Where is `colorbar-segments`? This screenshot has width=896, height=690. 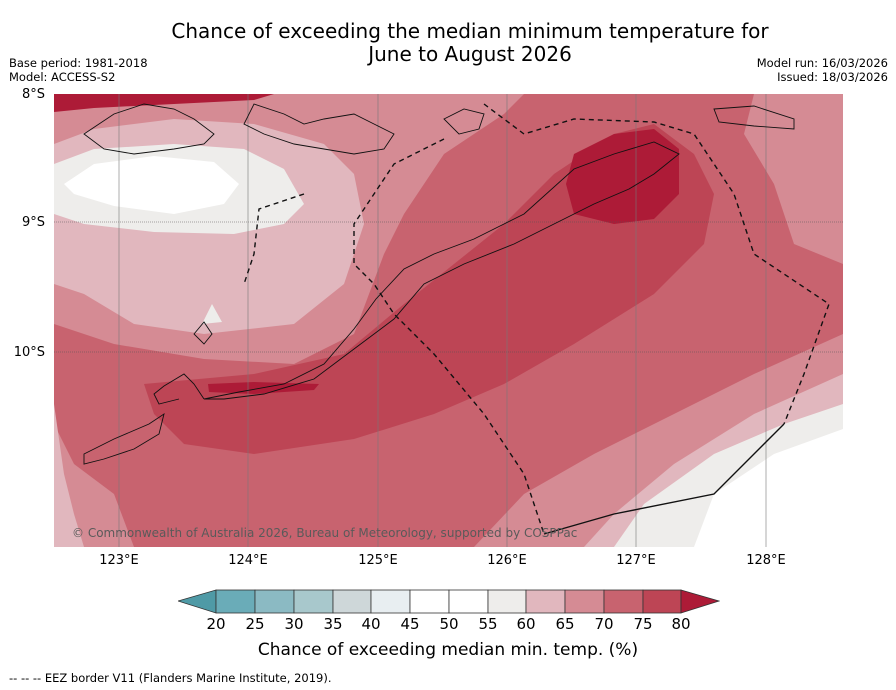
colorbar-segments is located at coordinates (448, 601).